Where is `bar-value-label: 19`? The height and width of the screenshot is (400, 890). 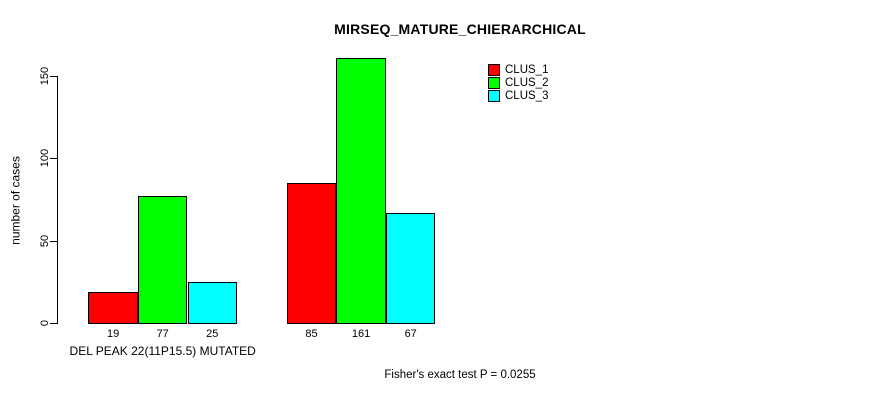
bar-value-label: 19 is located at coordinates (113, 334).